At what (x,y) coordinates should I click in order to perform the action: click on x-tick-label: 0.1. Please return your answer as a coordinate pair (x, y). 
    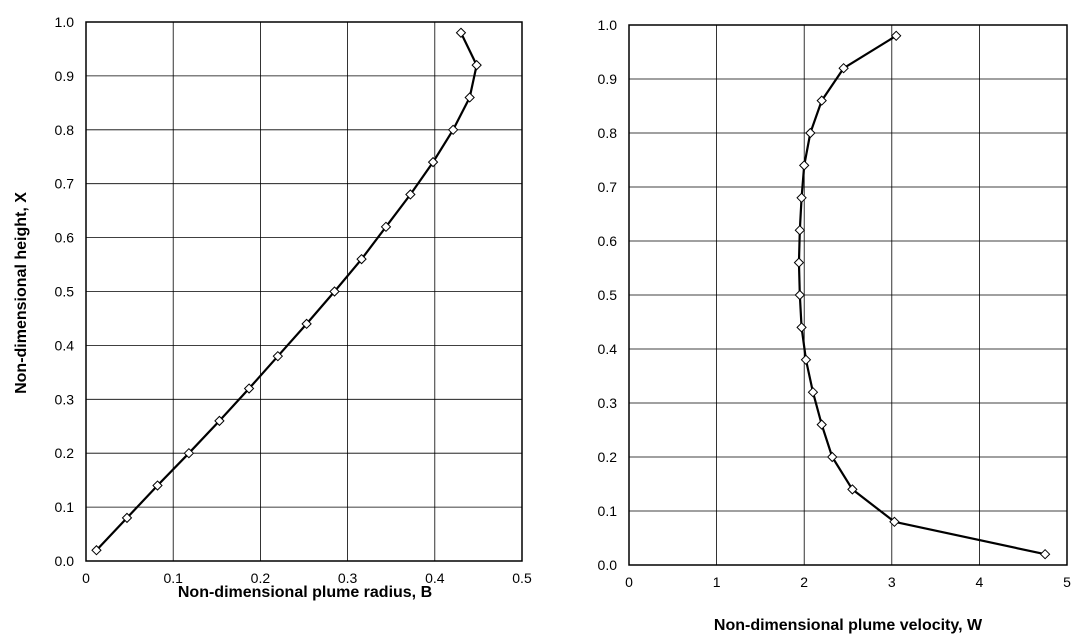
    Looking at the image, I should click on (173, 578).